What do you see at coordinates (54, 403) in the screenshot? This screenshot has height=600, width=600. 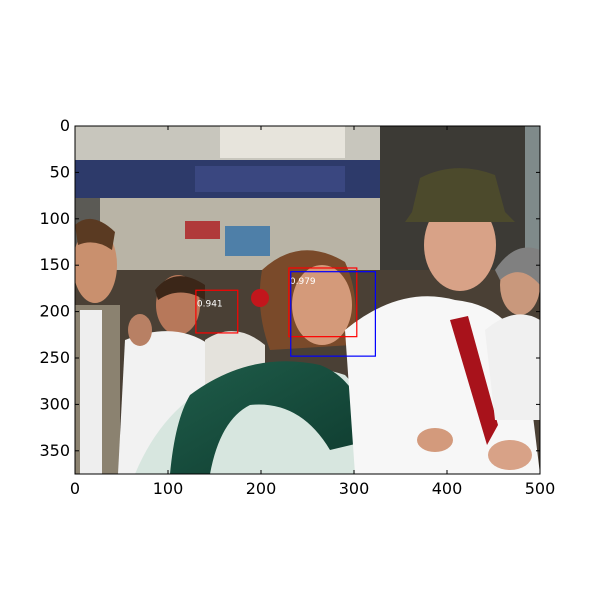 I see `y-tick-label: 300` at bounding box center [54, 403].